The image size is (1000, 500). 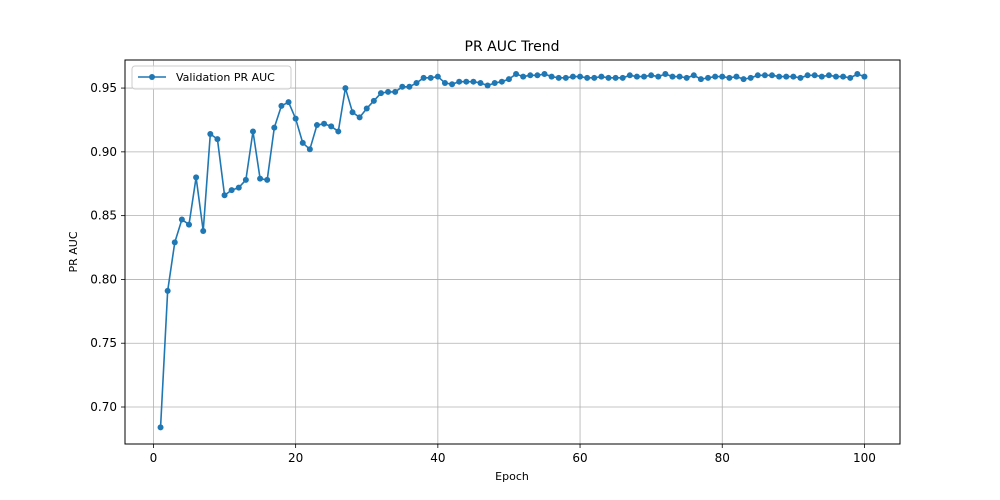 I want to click on legend: Validation PR AUC, so click(x=211, y=77).